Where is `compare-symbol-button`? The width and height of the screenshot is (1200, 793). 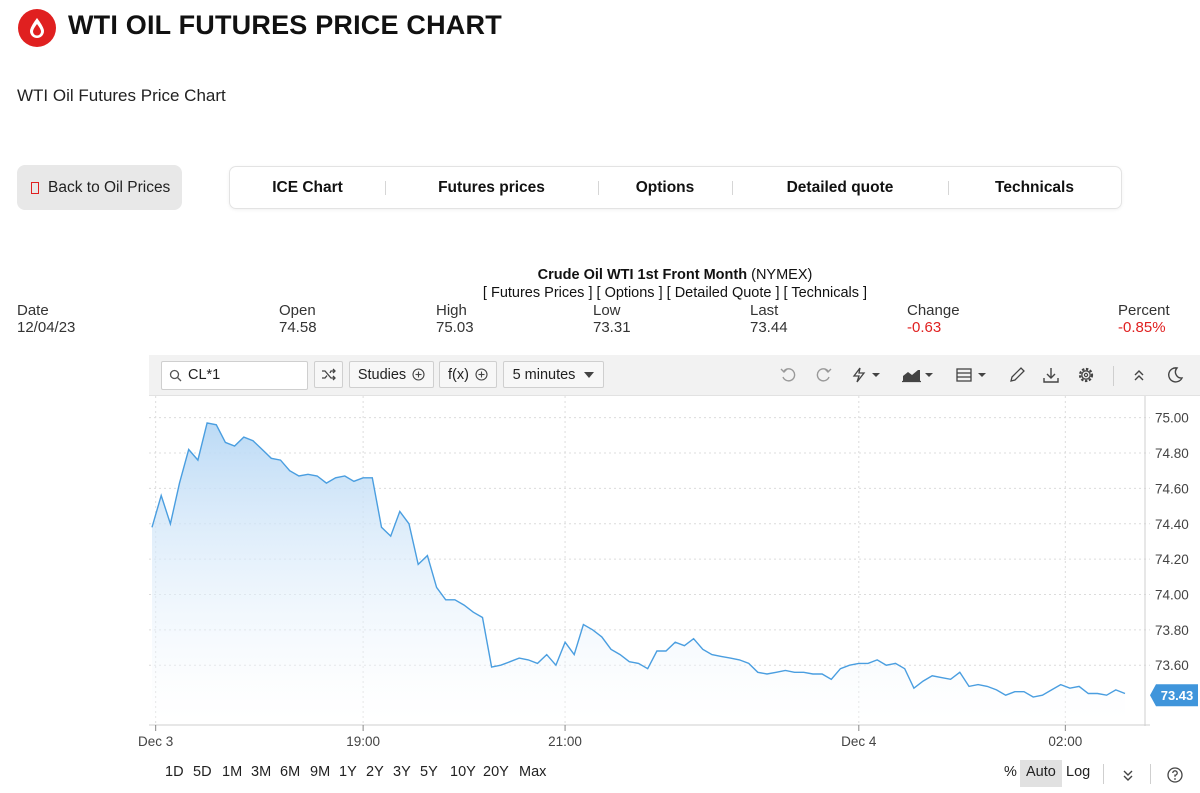
compare-symbol-button is located at coordinates (328, 374).